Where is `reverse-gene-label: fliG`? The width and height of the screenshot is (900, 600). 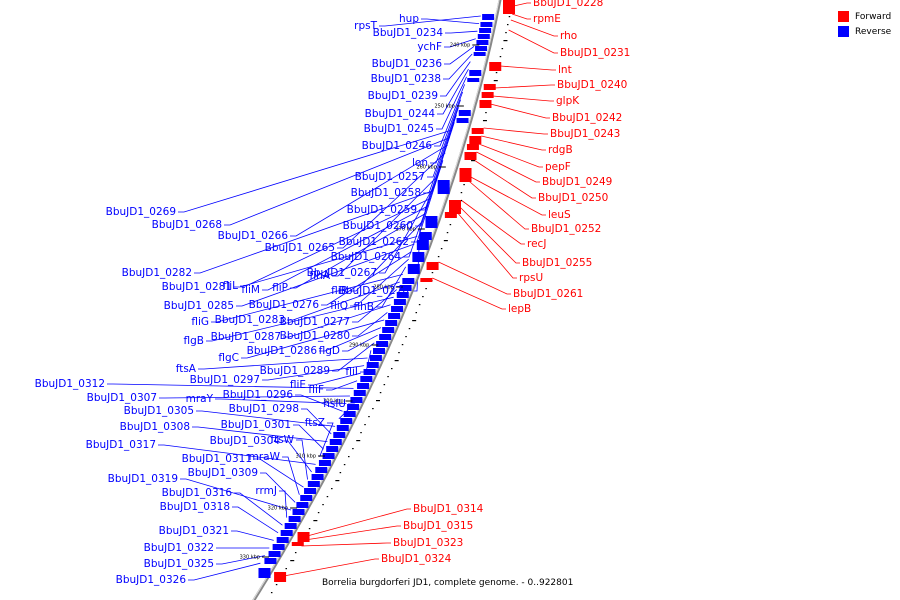
reverse-gene-label: fliG is located at coordinates (200, 322).